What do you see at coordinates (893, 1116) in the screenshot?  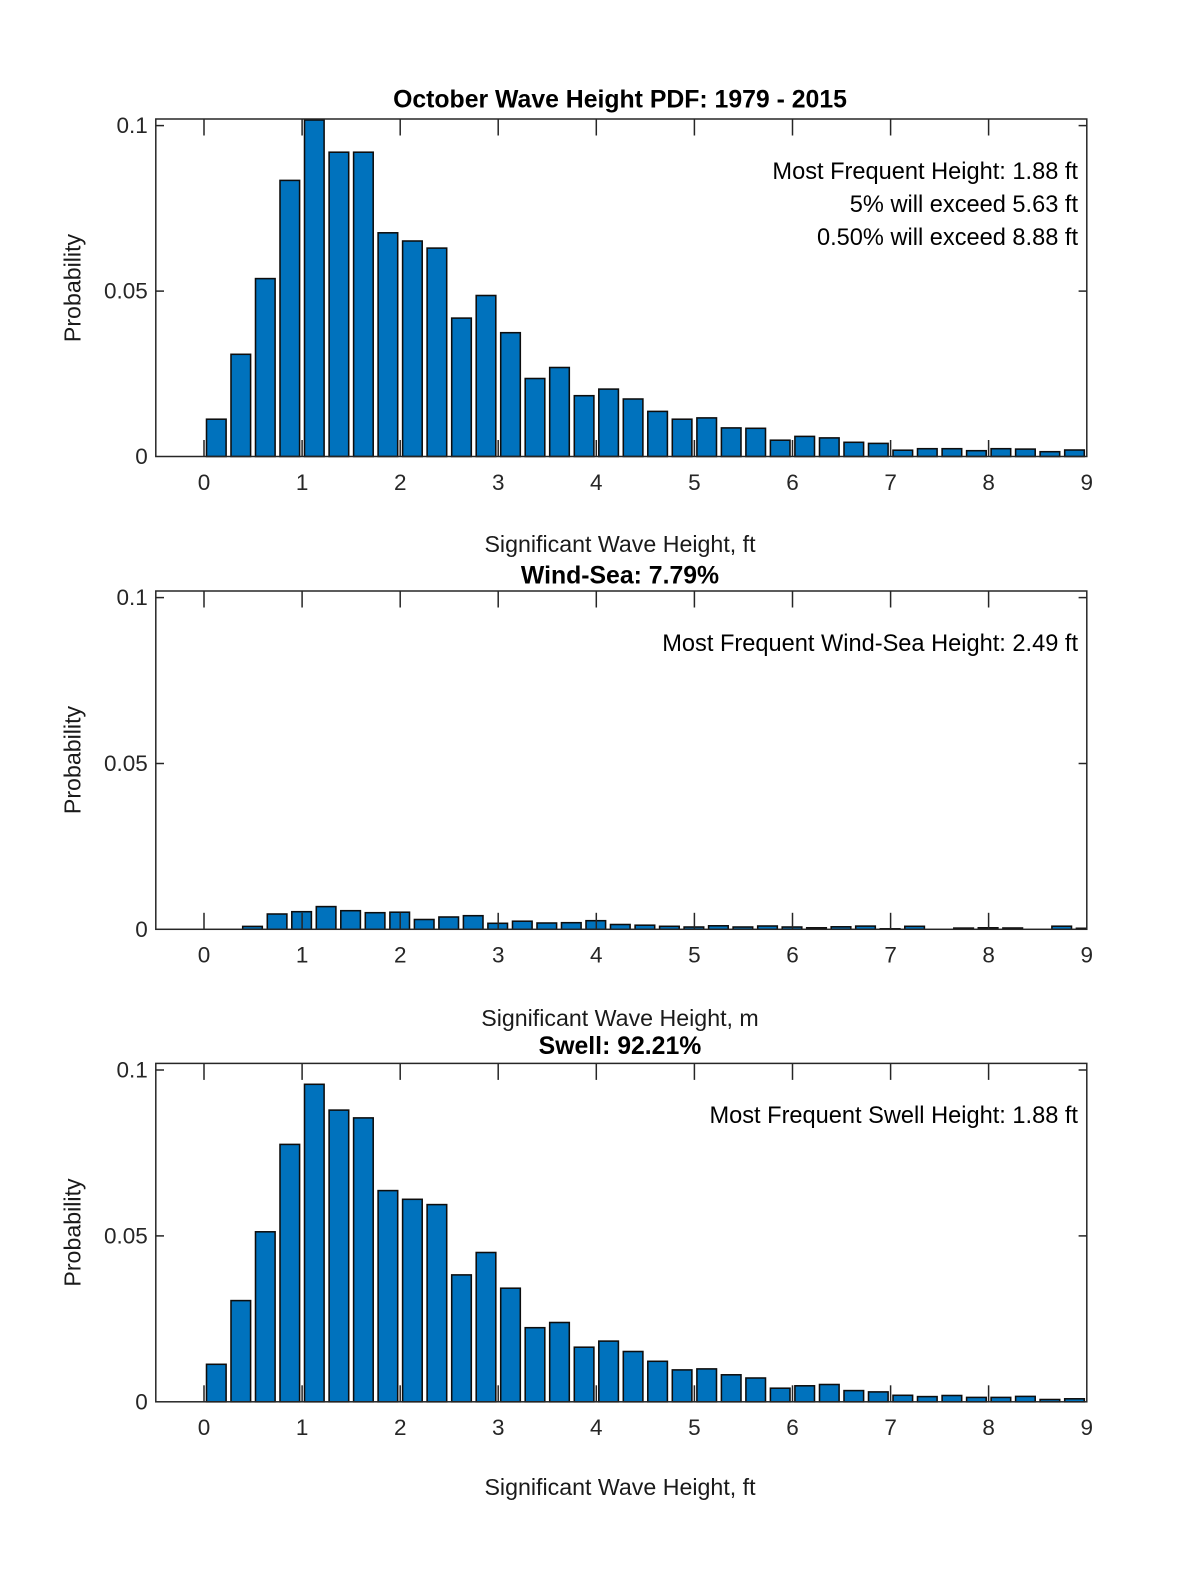 I see `svg-text:Most Frequent Swell Height: 1.: Most Frequent Swell Height: 1.88 ft` at bounding box center [893, 1116].